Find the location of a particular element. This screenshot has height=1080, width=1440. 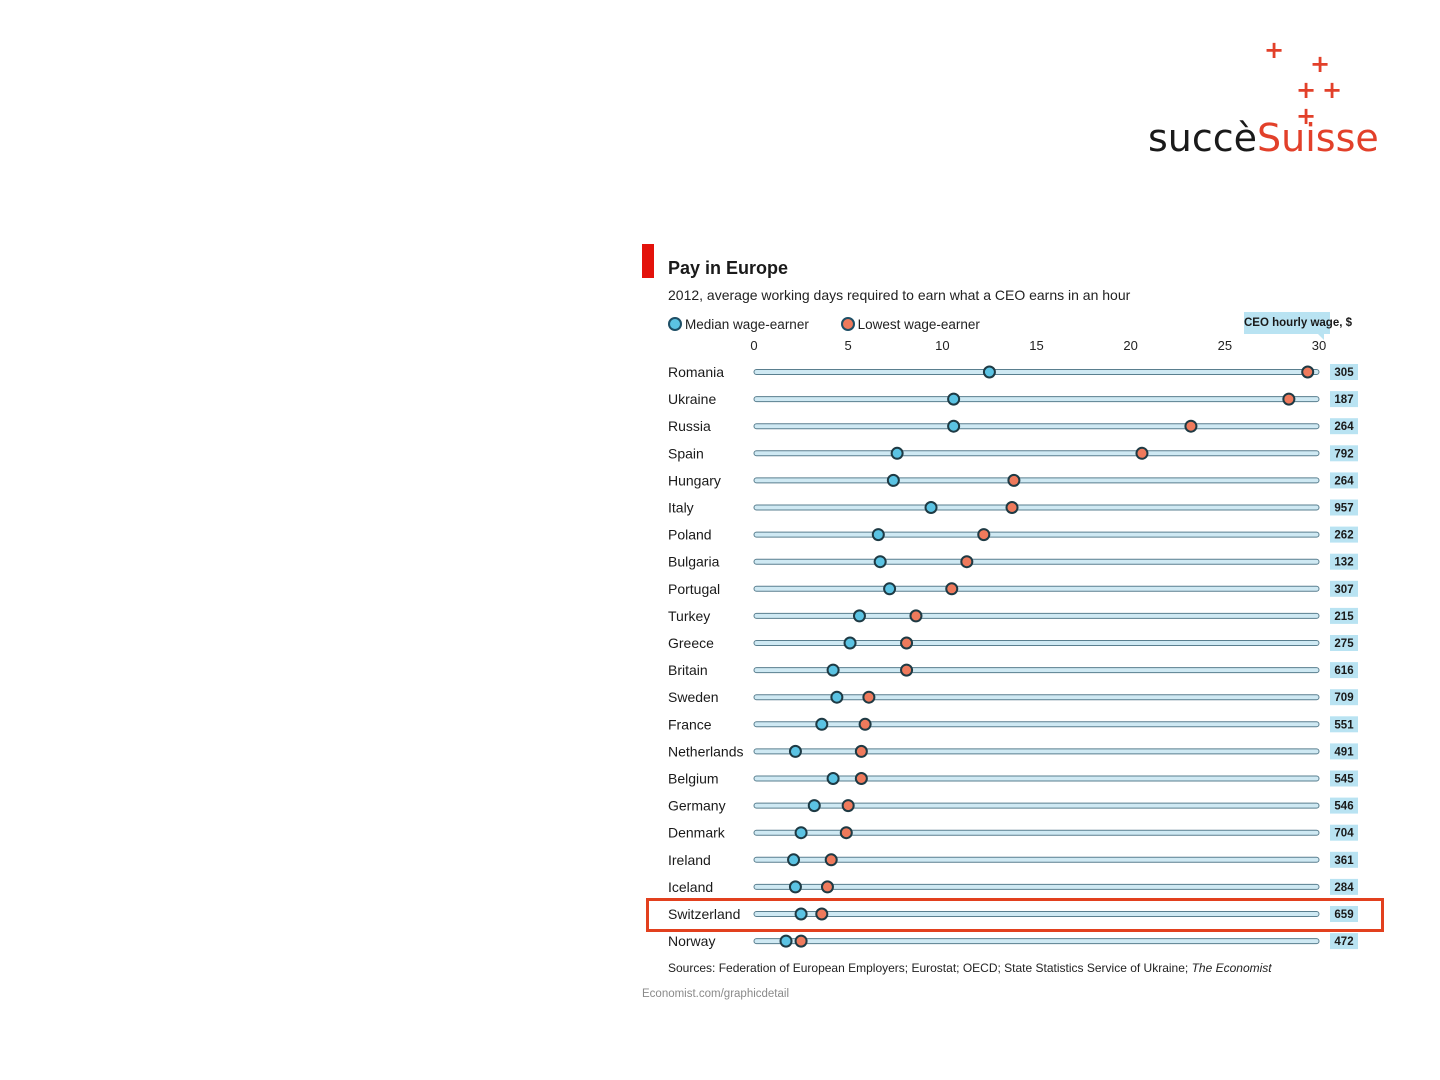

sources-italic-text: The Economist is located at coordinates (1231, 968).